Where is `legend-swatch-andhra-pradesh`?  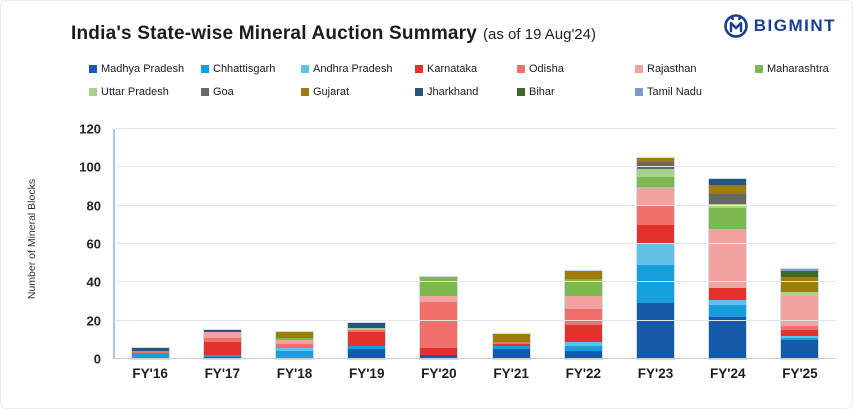
legend-swatch-andhra-pradesh is located at coordinates (305, 69).